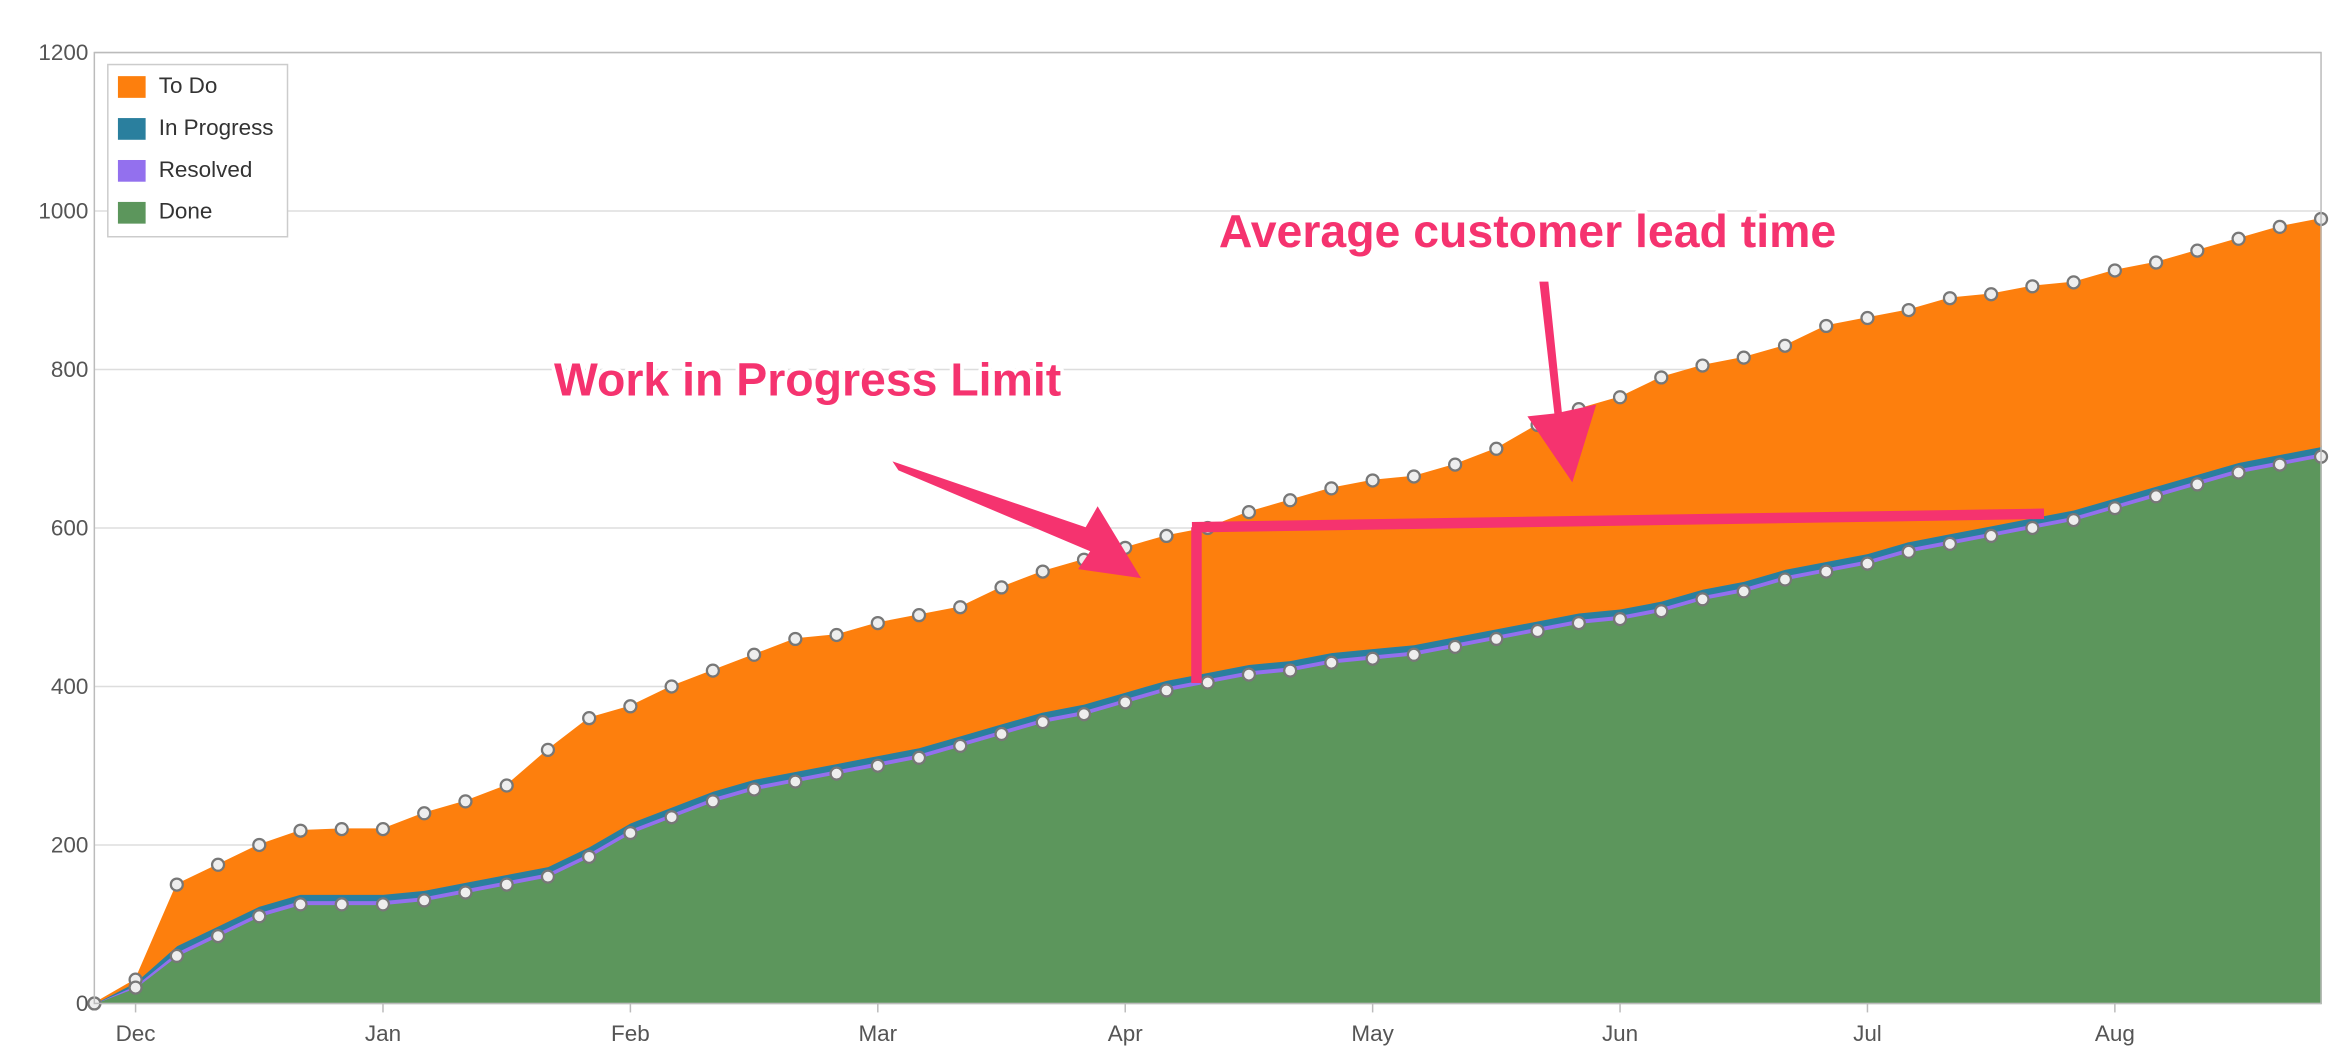 This screenshot has width=2348, height=1050. What do you see at coordinates (1620, 1033) in the screenshot?
I see `x-tick-label: Jun` at bounding box center [1620, 1033].